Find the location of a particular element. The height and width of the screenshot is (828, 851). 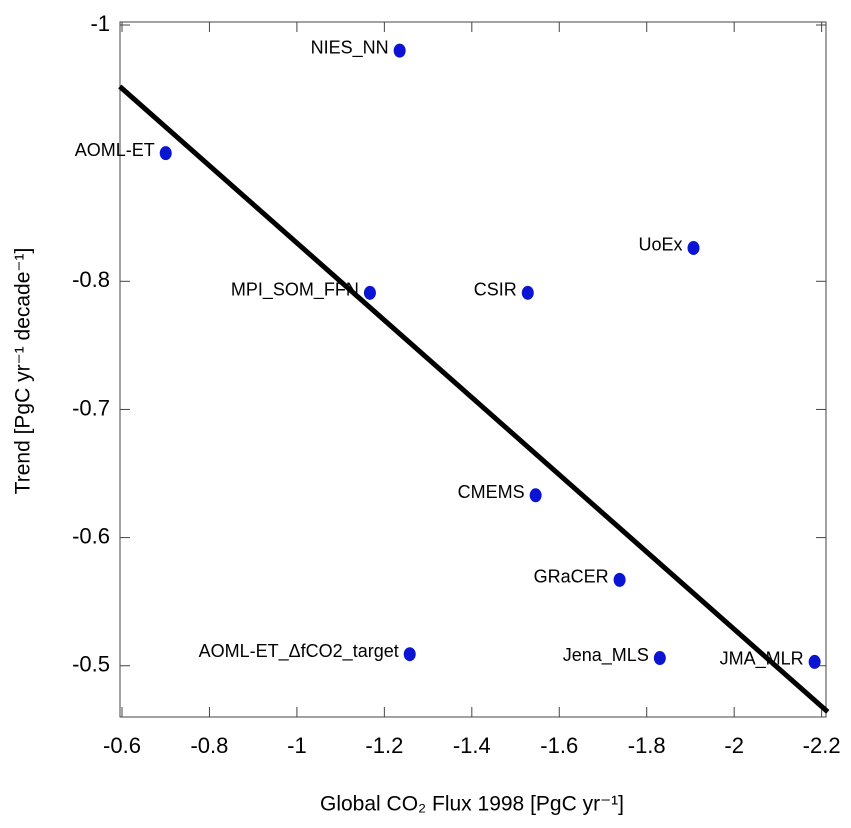

point-label: CMEMS is located at coordinates (491, 492).